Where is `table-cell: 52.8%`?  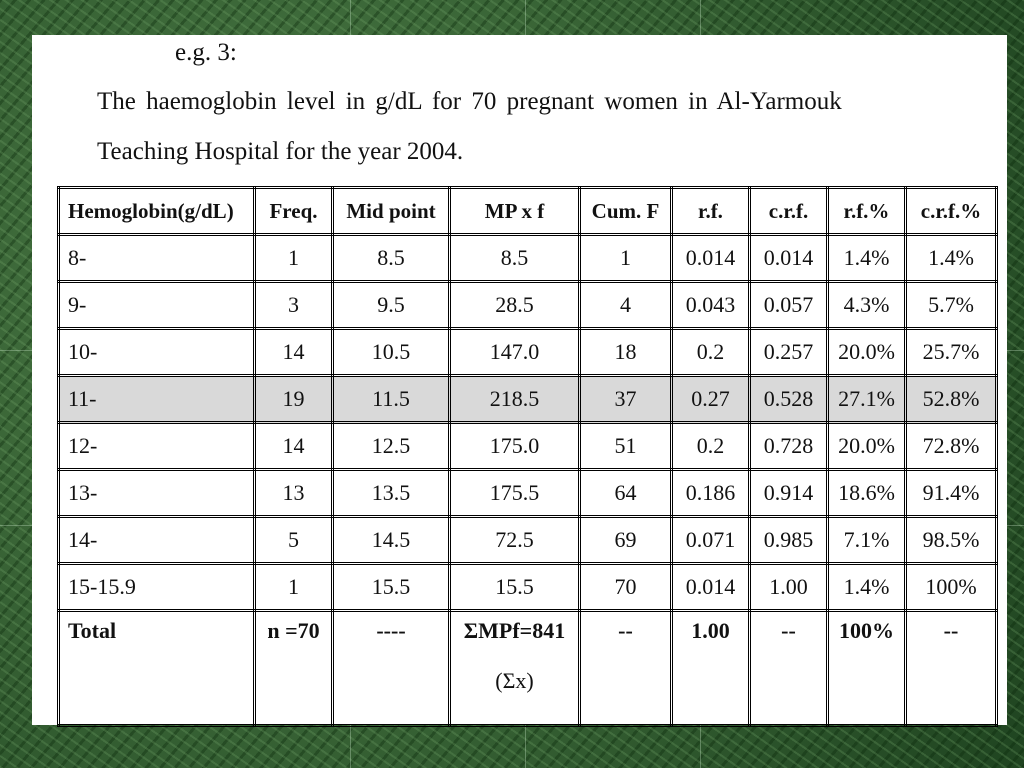
table-cell: 52.8% is located at coordinates (951, 399).